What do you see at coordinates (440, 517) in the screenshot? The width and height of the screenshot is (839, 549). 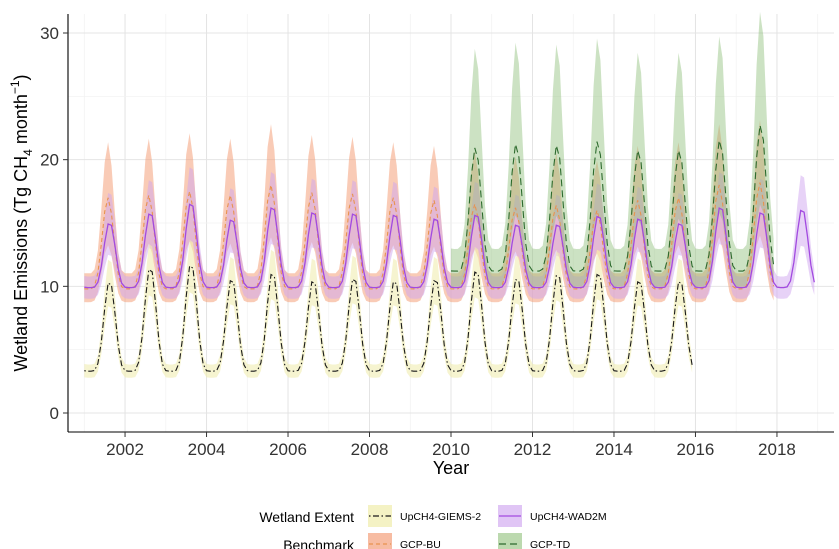 I see `giems2-legend-label: UpCH4-GIEMS-2` at bounding box center [440, 517].